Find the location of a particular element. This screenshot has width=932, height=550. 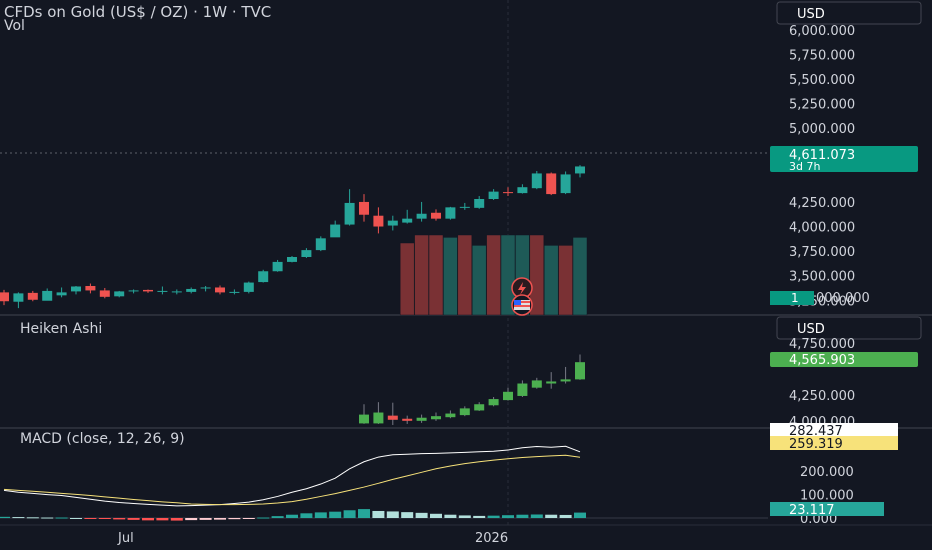

volume-label: Vol is located at coordinates (14, 26).